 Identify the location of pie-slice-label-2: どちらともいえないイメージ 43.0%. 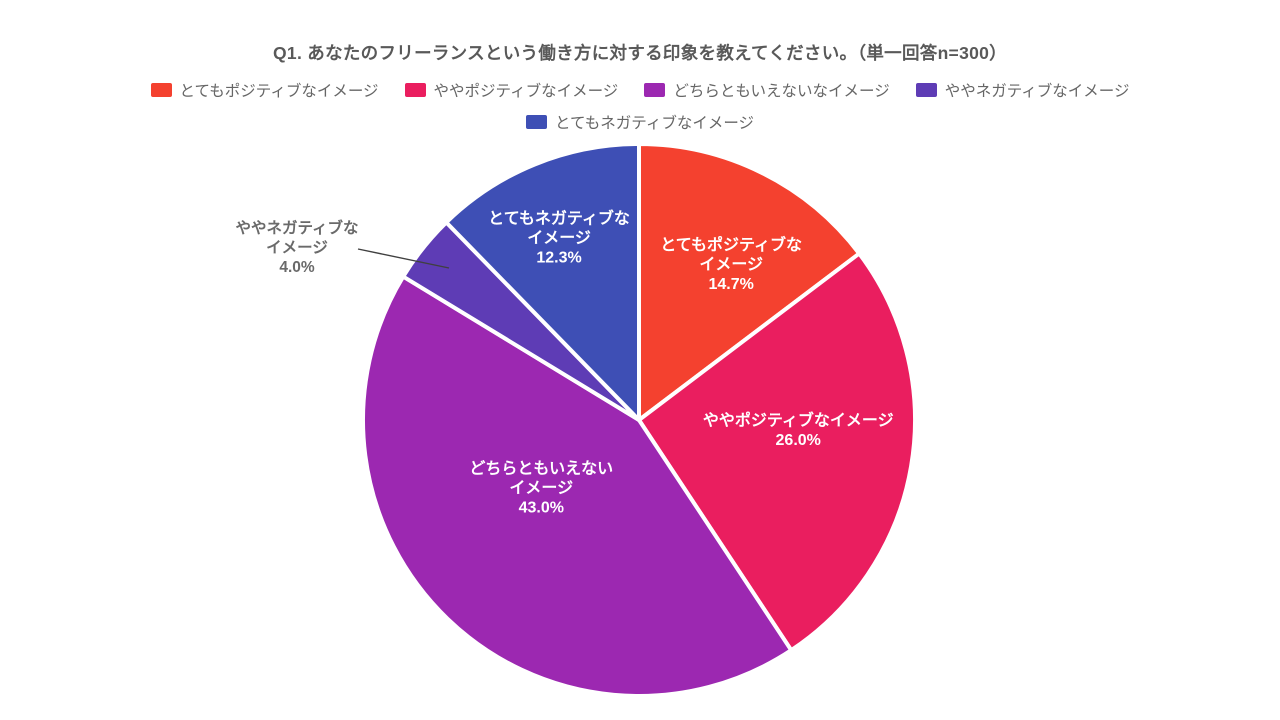
(541, 487).